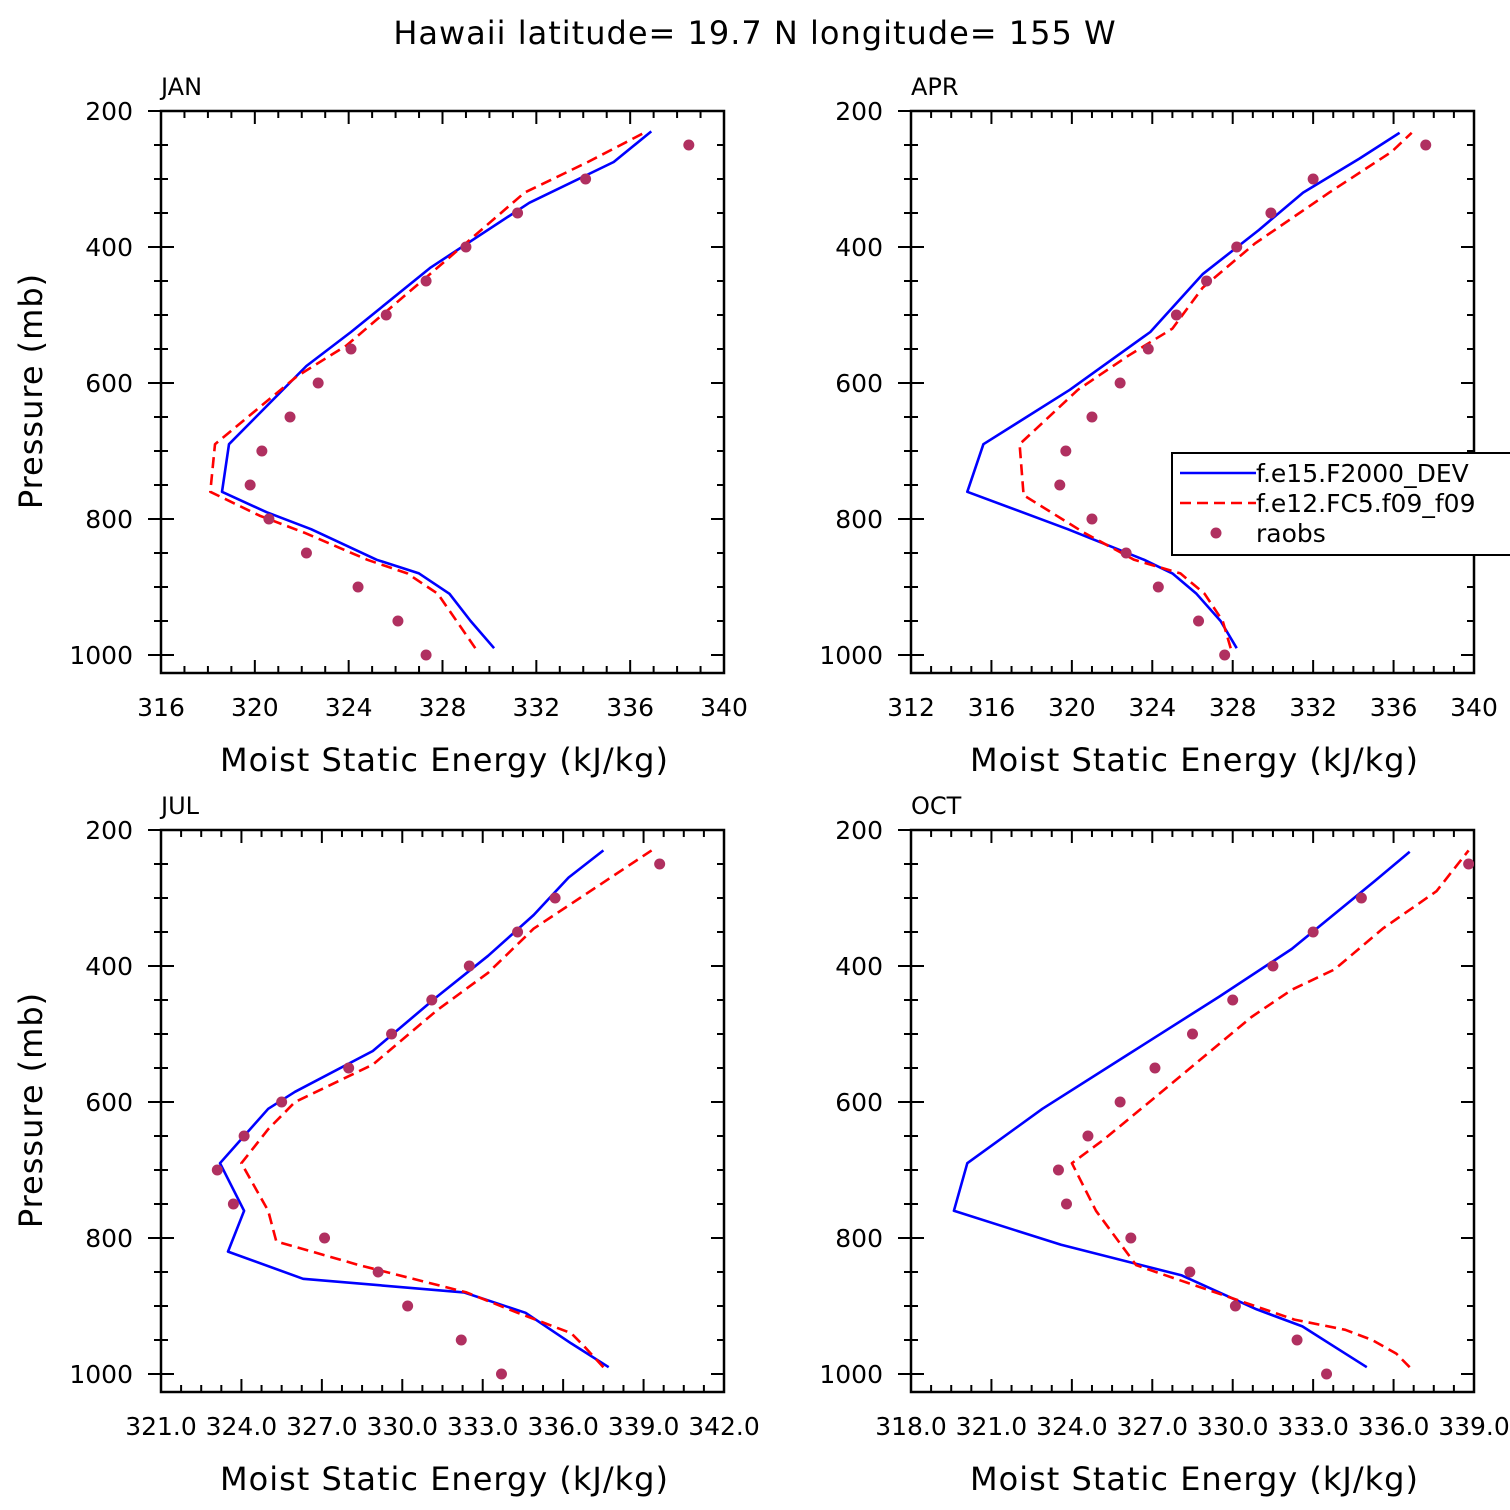 Image resolution: width=1510 pixels, height=1510 pixels. What do you see at coordinates (31, 391) in the screenshot?
I see `y-axis-label: Pressure (mb)` at bounding box center [31, 391].